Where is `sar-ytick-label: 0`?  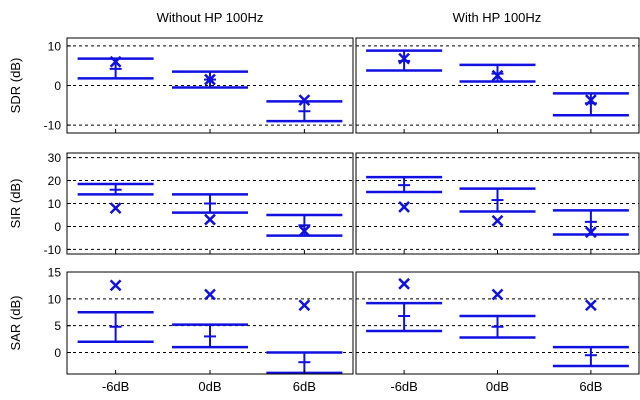 sar-ytick-label: 0 is located at coordinates (57, 353).